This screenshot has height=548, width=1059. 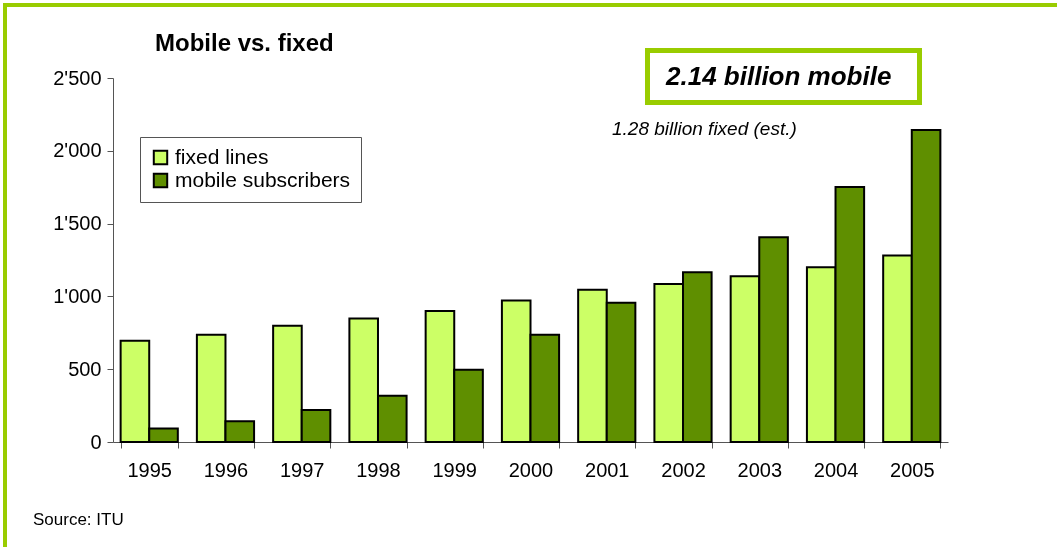 What do you see at coordinates (760, 469) in the screenshot?
I see `x-tick-label: 2003` at bounding box center [760, 469].